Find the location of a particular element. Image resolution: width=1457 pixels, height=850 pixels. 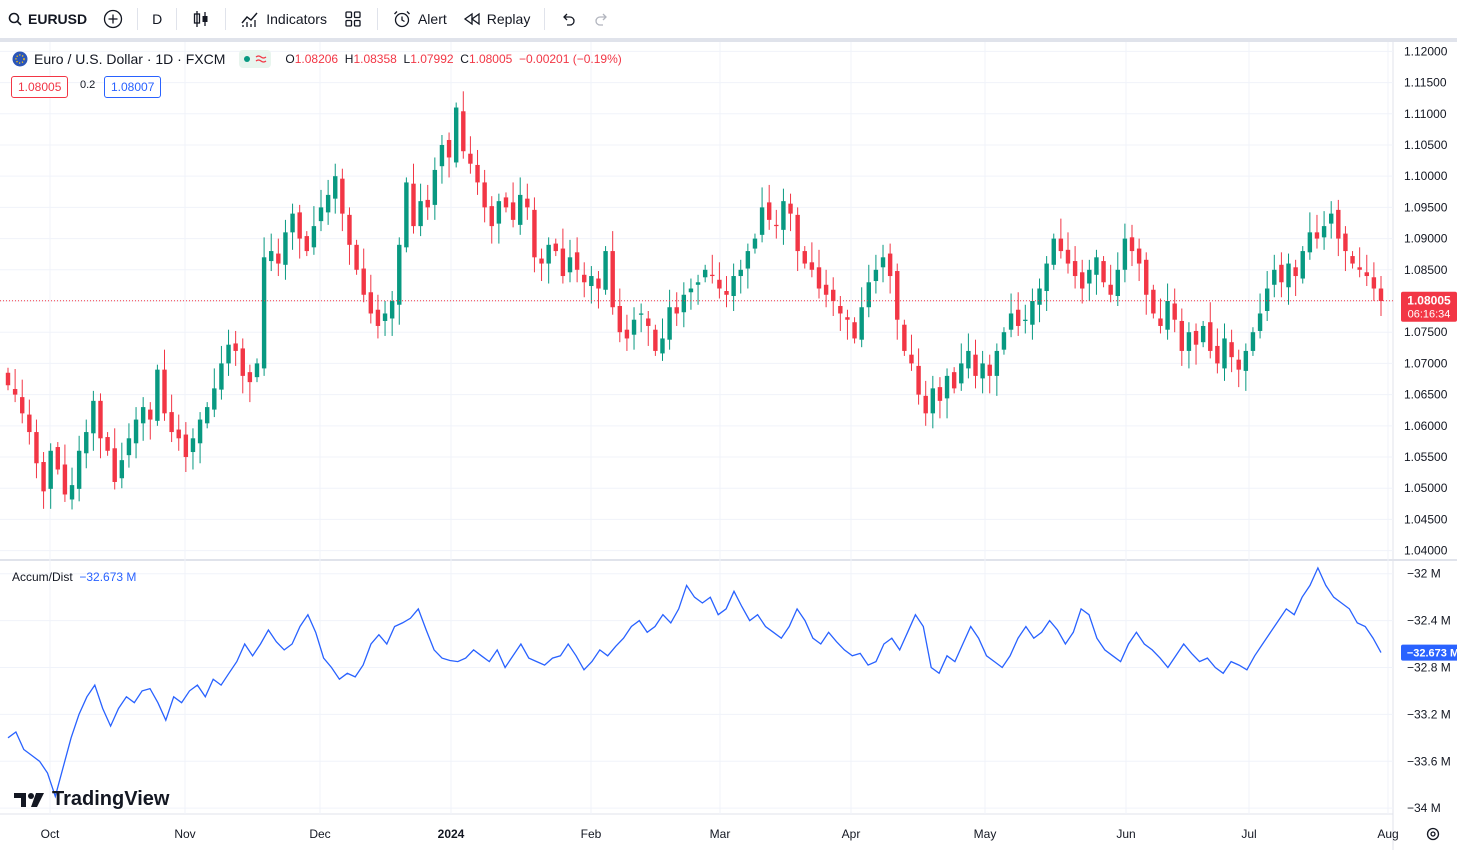

rewind-icon is located at coordinates (471, 19).